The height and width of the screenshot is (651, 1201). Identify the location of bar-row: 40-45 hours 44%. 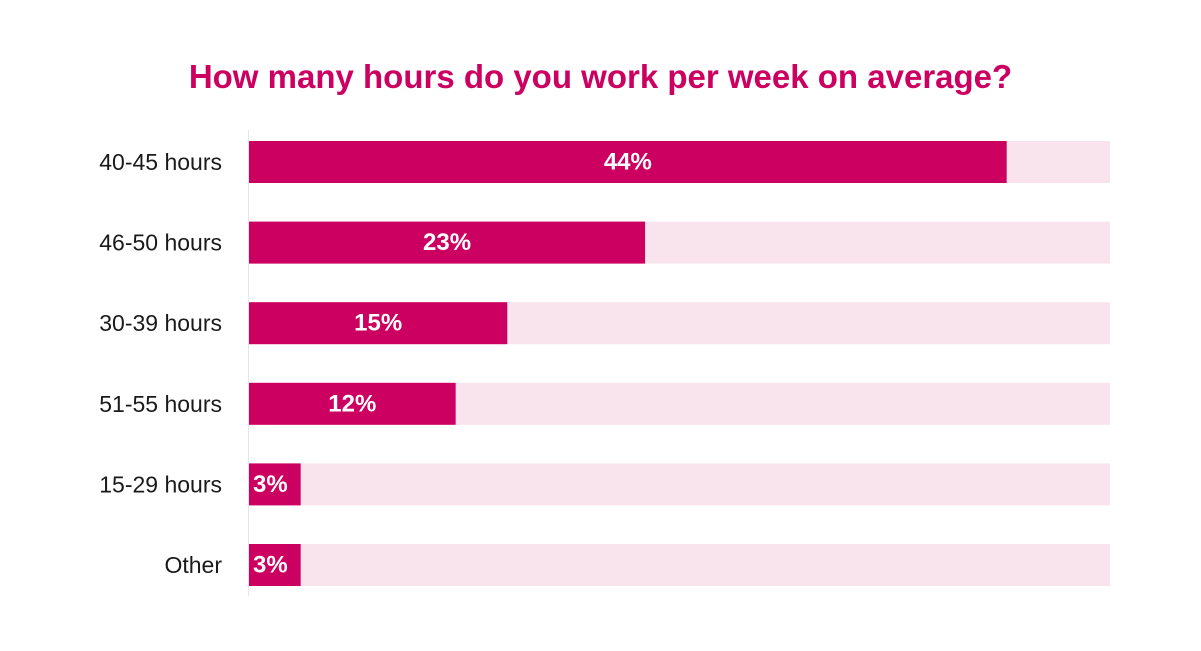
(604, 162).